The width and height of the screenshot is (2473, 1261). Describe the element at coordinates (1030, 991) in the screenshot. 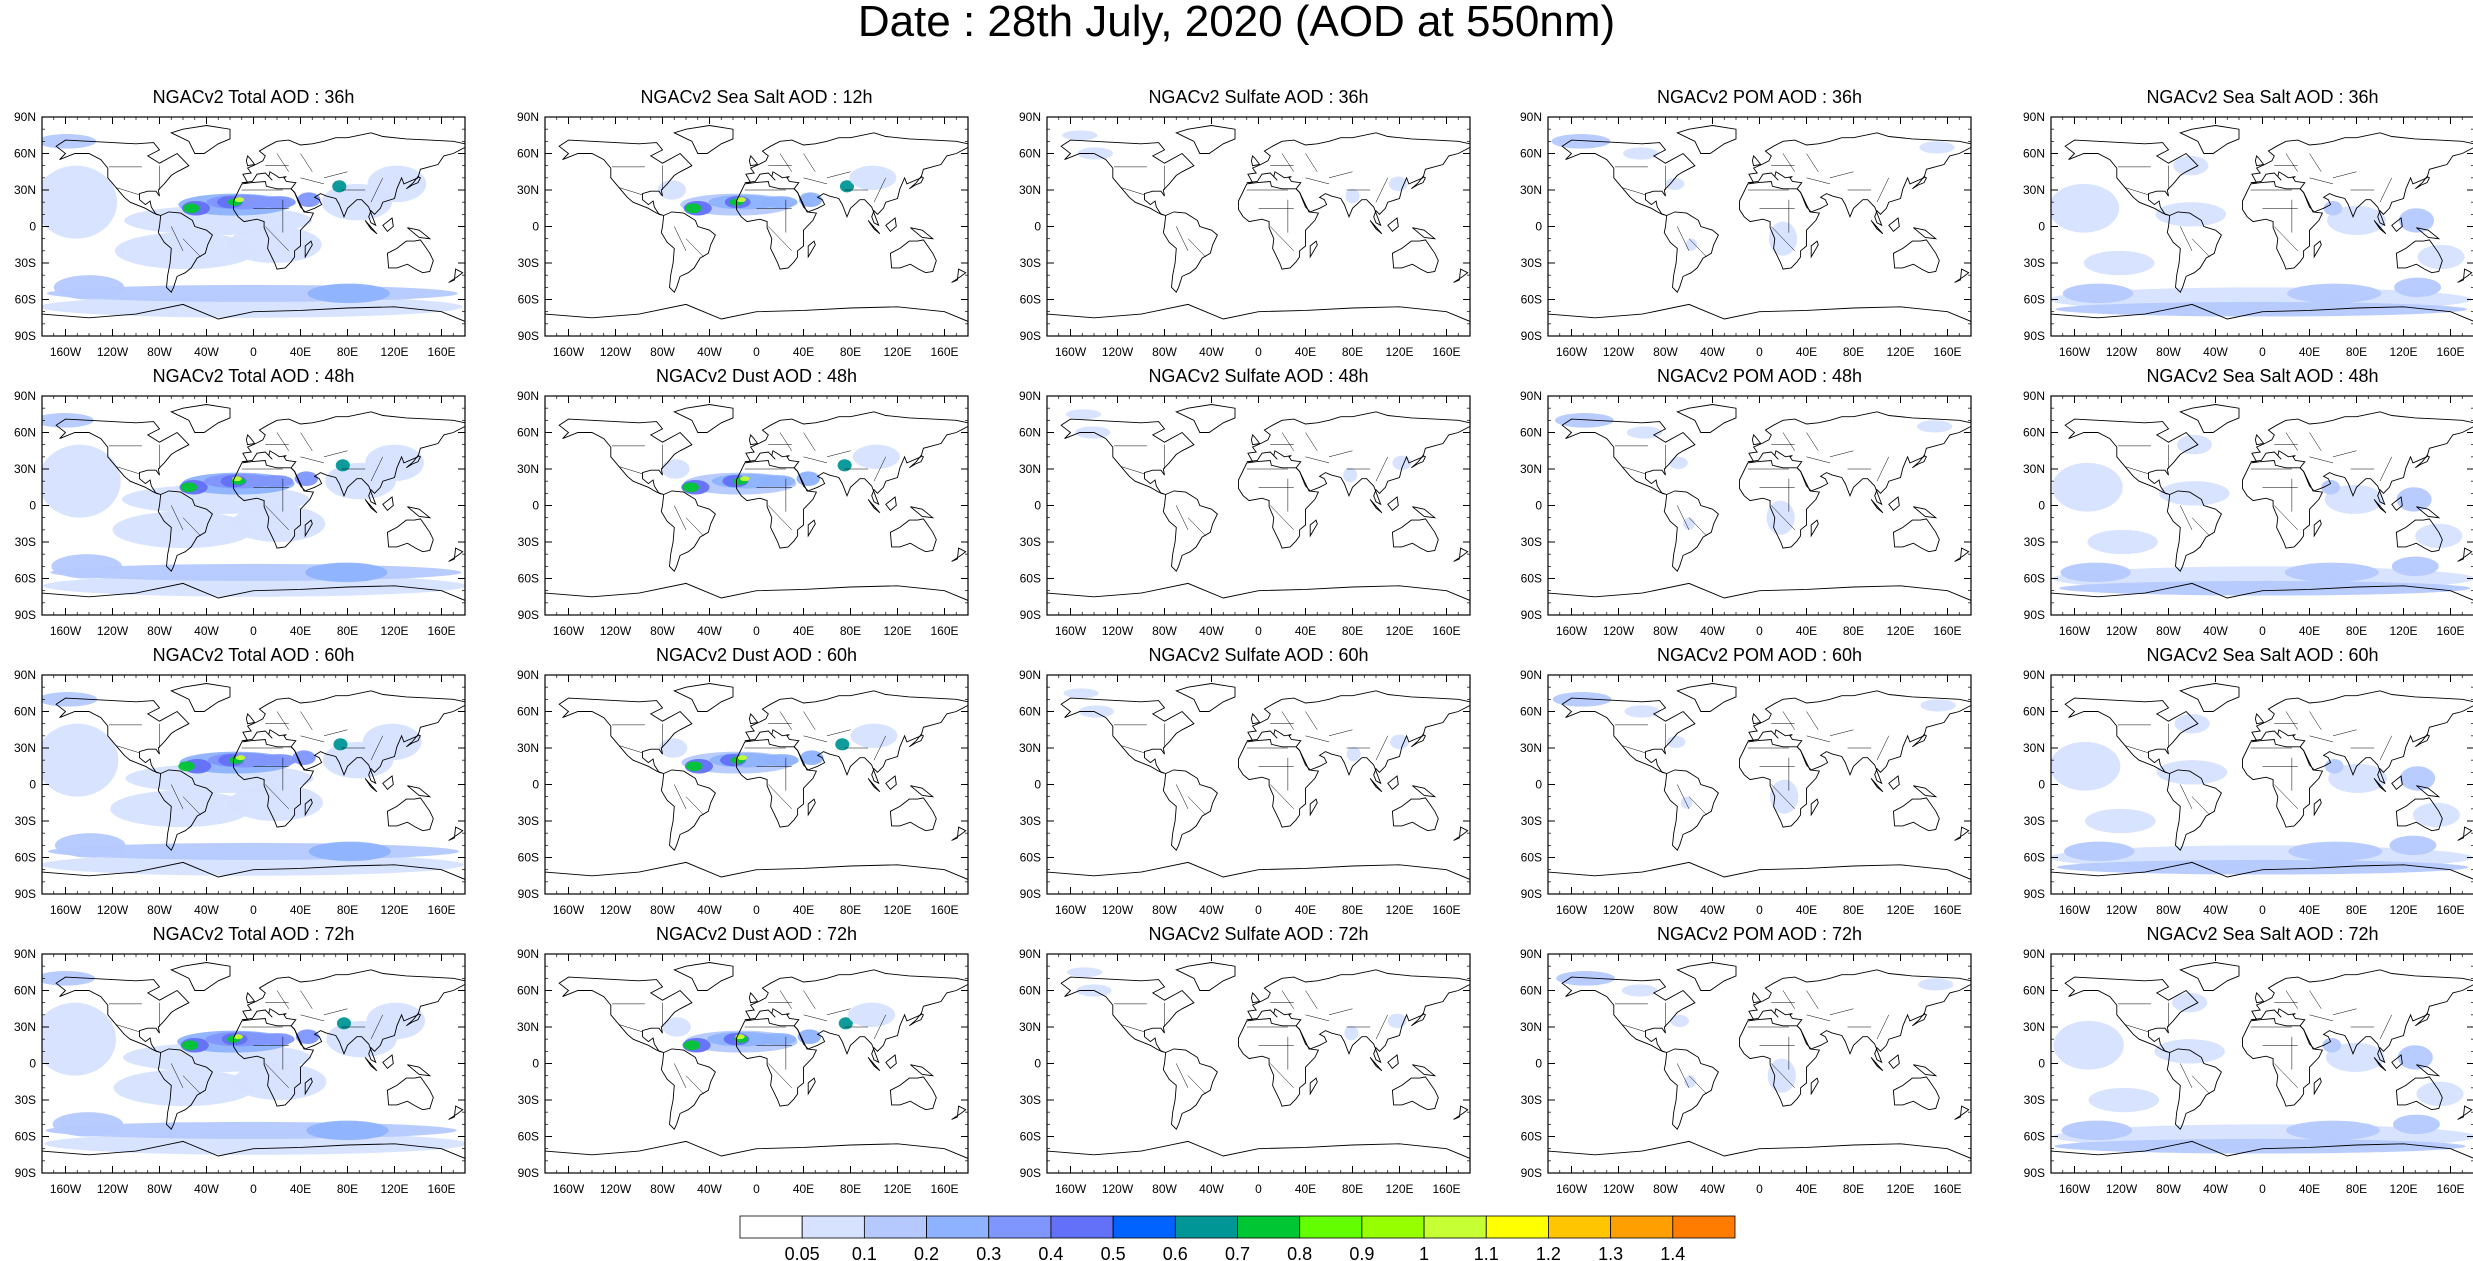

I see `lat-tick-label: 60N` at that location.